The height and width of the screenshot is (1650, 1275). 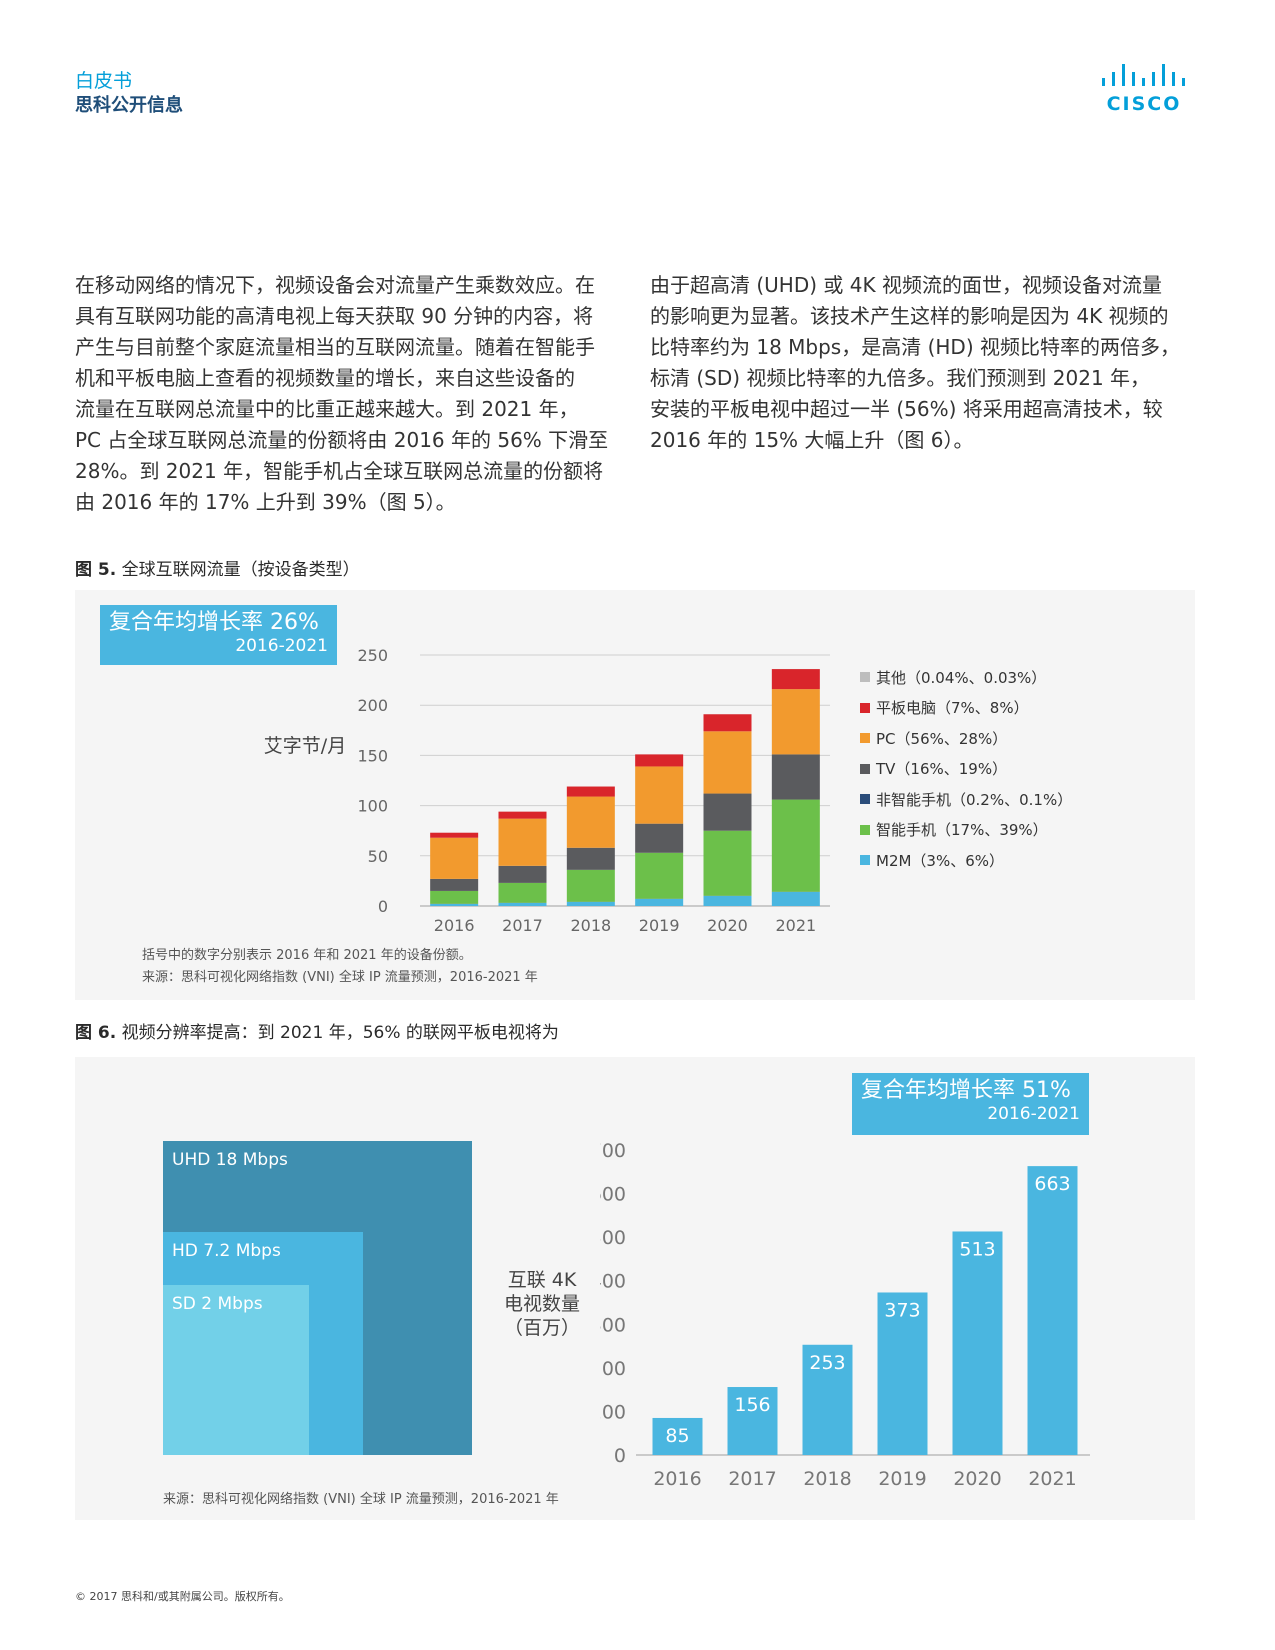 I want to click on body-left-line: 产生与目前整个家庭流量相当的互联网流量。随着在智能手, so click(x=335, y=347).